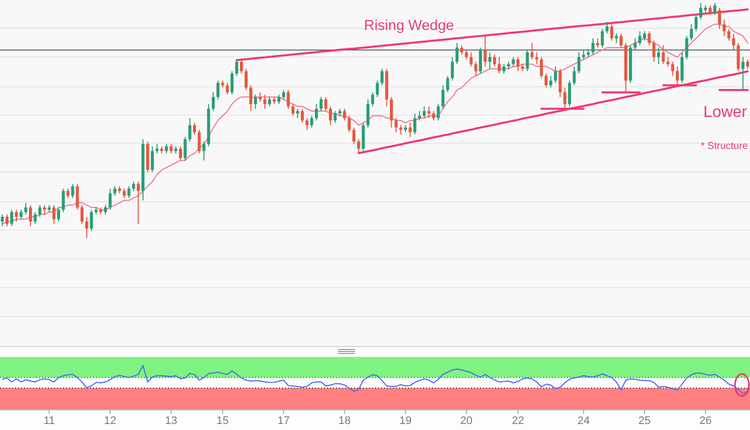 The height and width of the screenshot is (430, 750). What do you see at coordinates (49, 420) in the screenshot?
I see `x-tick-label: 11` at bounding box center [49, 420].